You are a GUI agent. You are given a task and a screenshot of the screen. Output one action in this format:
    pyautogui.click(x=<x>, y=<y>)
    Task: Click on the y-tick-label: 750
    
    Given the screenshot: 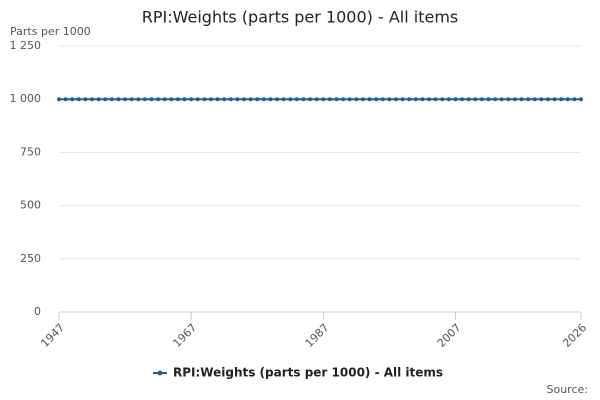 What is the action you would take?
    pyautogui.click(x=30, y=151)
    